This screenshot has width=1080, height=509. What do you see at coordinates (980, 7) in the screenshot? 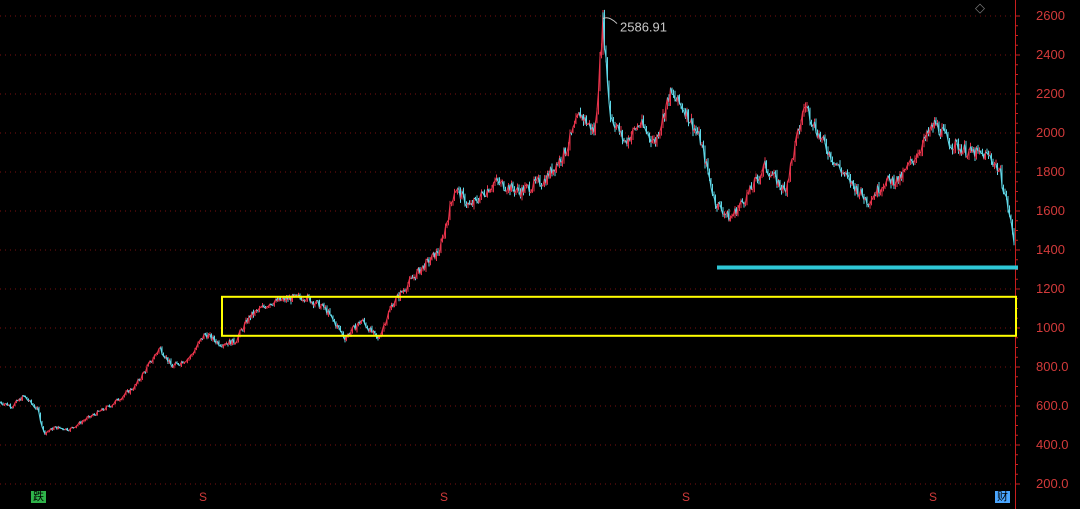
I see `diamond-icon: ◇` at bounding box center [980, 7].